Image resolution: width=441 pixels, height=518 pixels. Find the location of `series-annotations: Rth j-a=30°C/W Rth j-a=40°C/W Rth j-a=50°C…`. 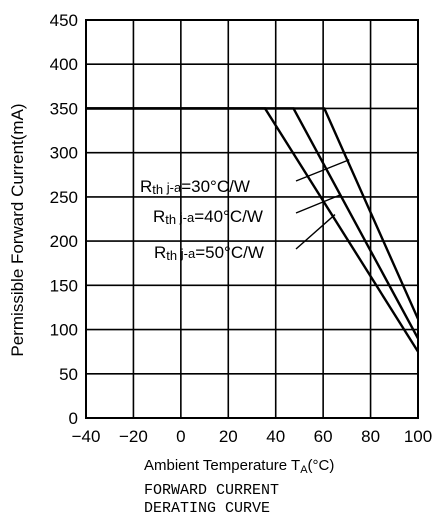

series-annotations: Rth j-a=30°C/W Rth j-a=40°C/W Rth j-a=50°C… is located at coordinates (202, 220).